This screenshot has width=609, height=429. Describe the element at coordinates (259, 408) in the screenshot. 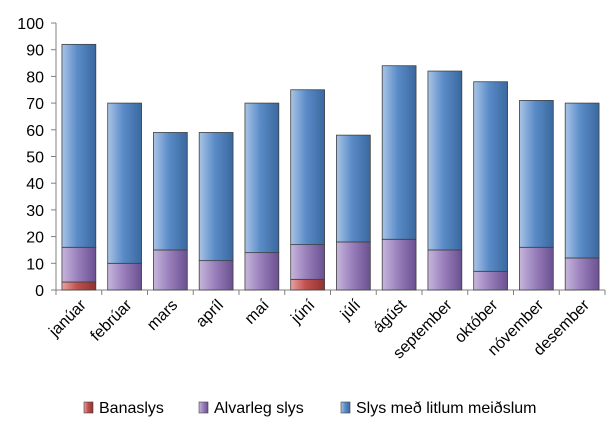

I see `legend-label: Alvarleg slys` at that location.